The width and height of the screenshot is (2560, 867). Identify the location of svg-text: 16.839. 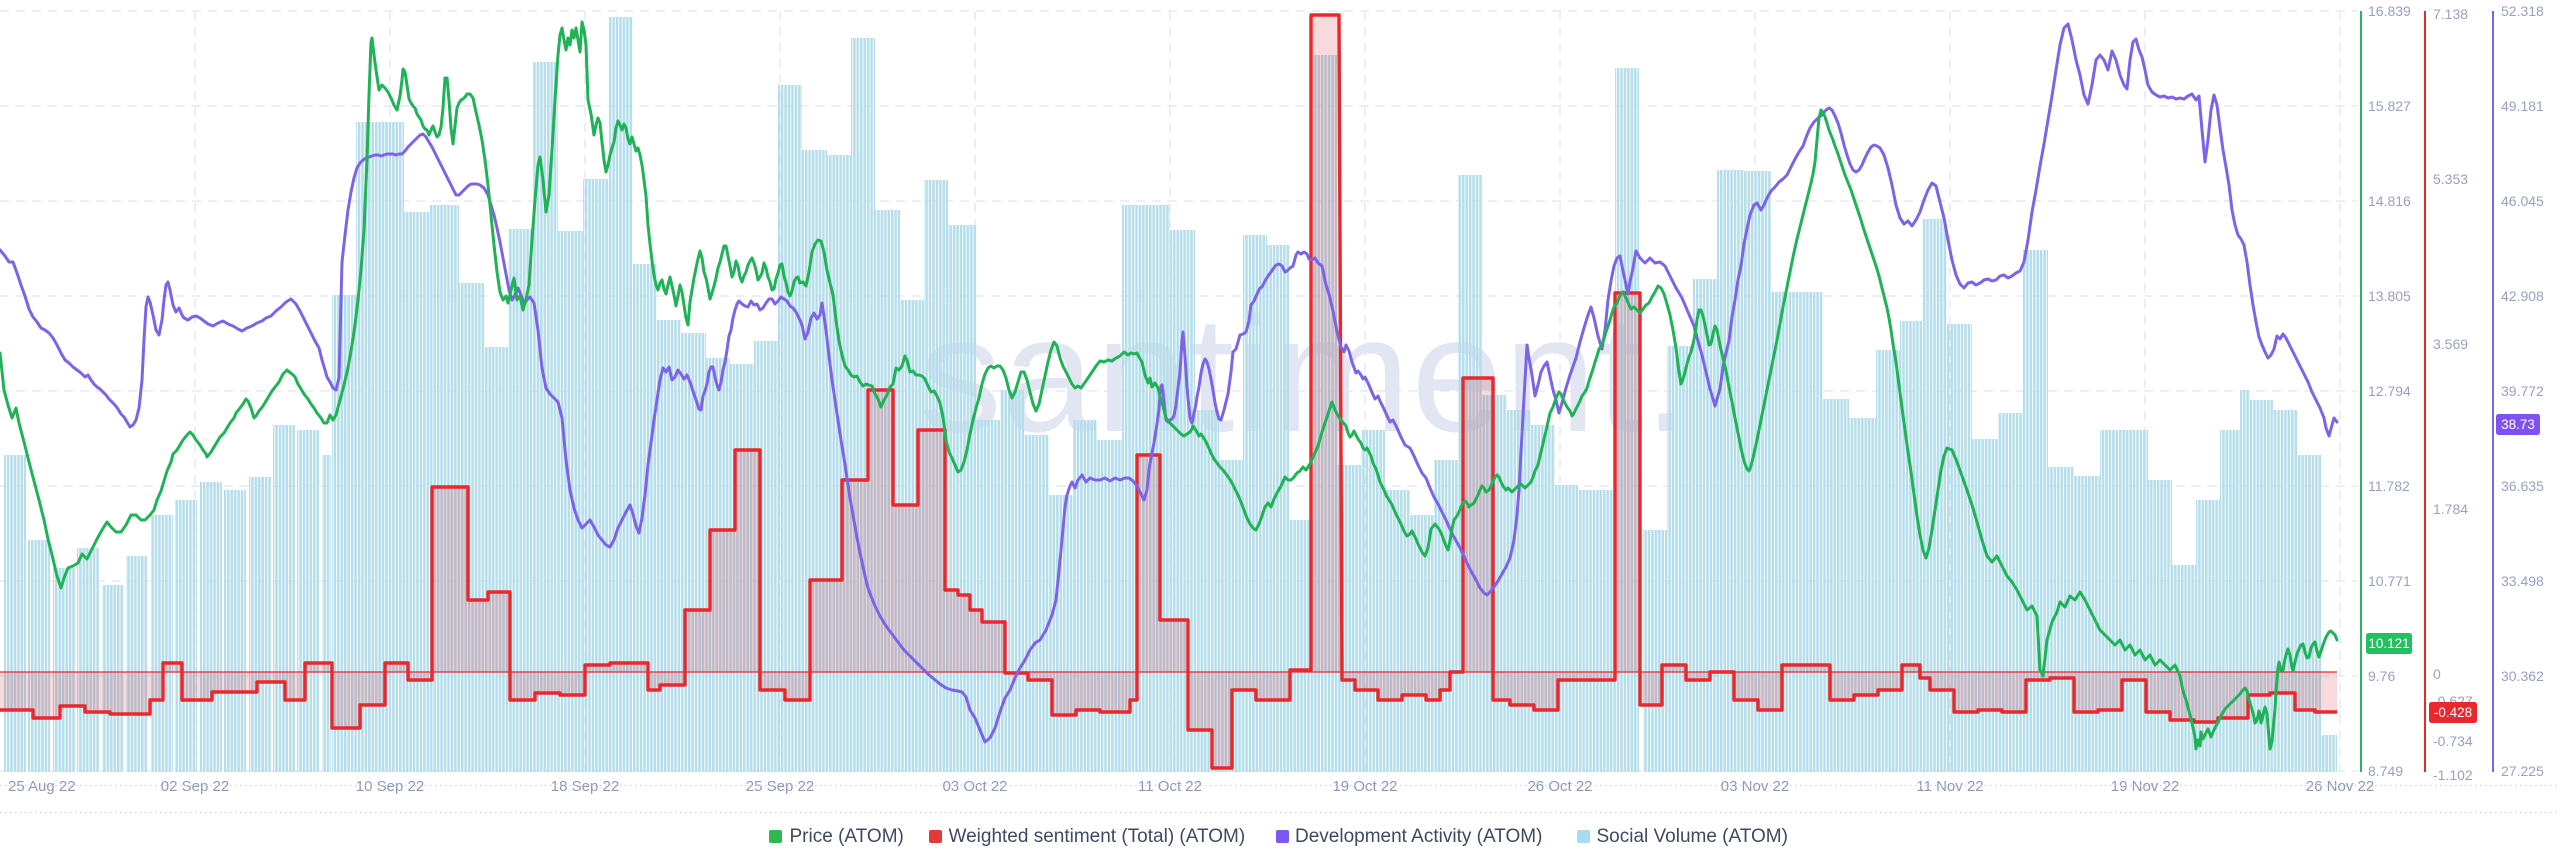
(2389, 11).